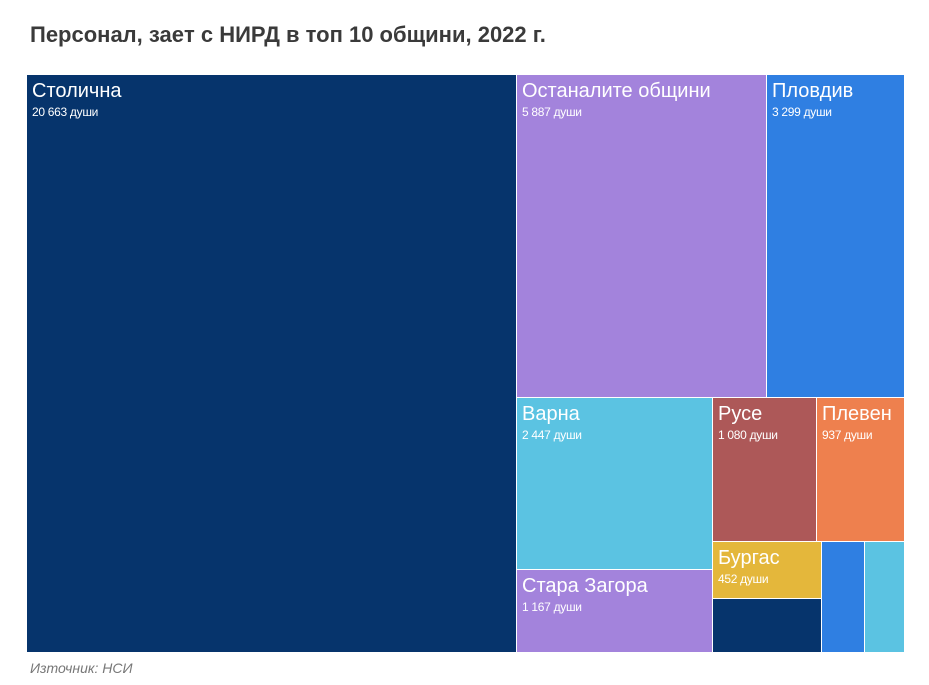  What do you see at coordinates (616, 91) in the screenshot?
I see `tile-label: Останалите общини` at bounding box center [616, 91].